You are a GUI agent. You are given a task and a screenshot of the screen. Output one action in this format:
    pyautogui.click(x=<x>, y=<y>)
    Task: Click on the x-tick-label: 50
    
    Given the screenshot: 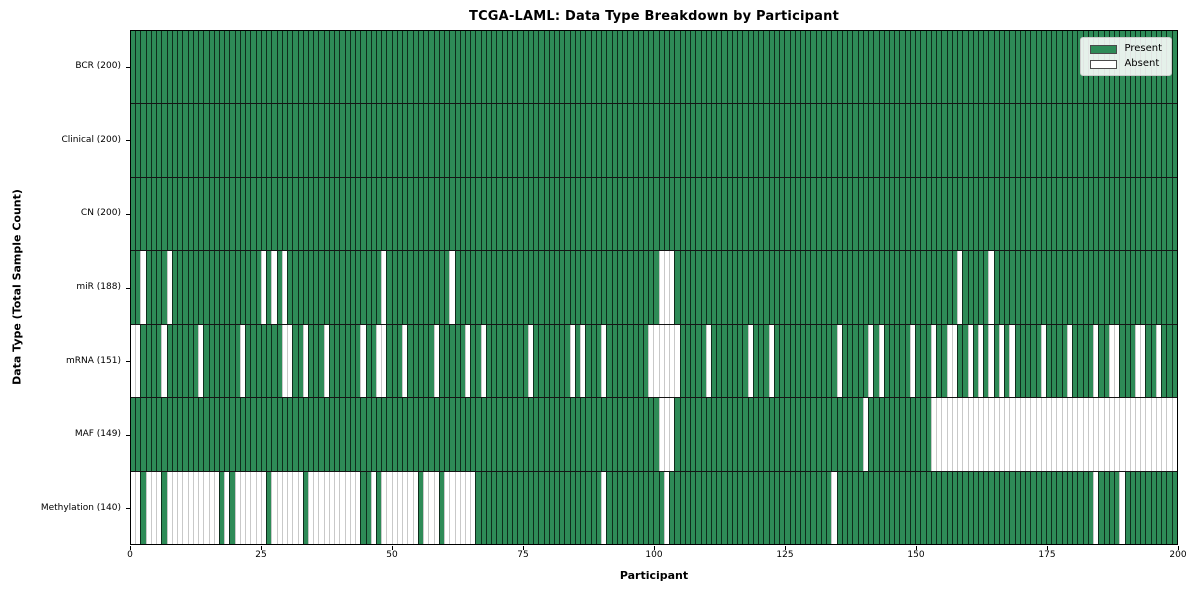 What is the action you would take?
    pyautogui.click(x=392, y=555)
    